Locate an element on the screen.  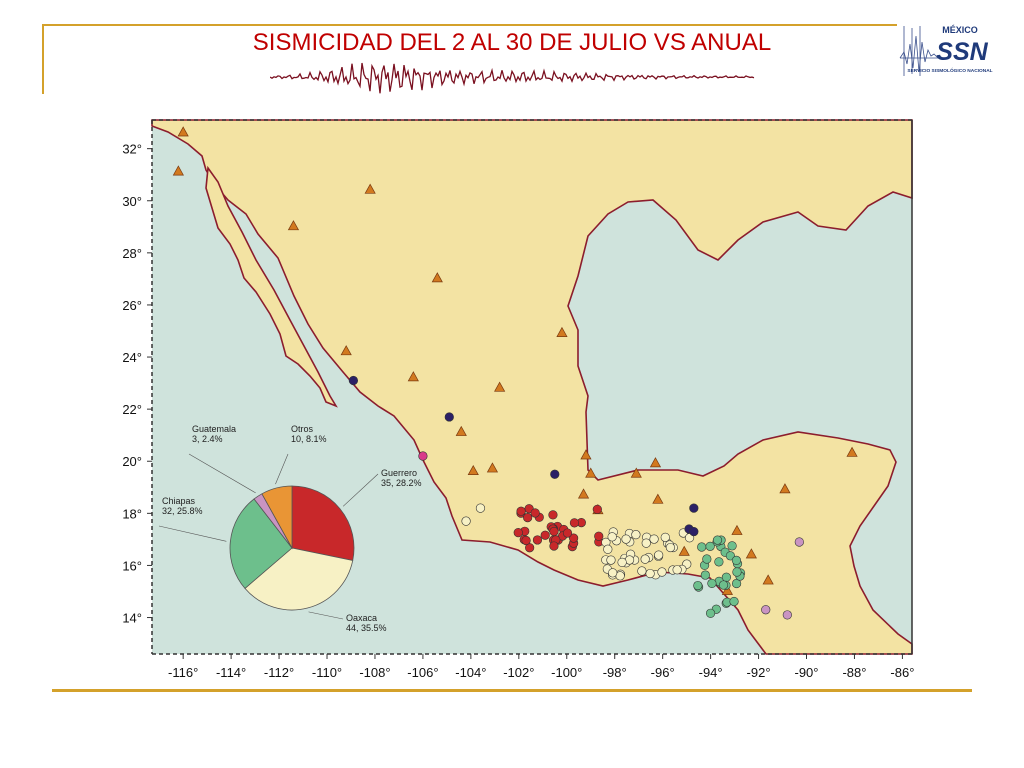
pie-slice-chiapas is located at coordinates (261, 543).